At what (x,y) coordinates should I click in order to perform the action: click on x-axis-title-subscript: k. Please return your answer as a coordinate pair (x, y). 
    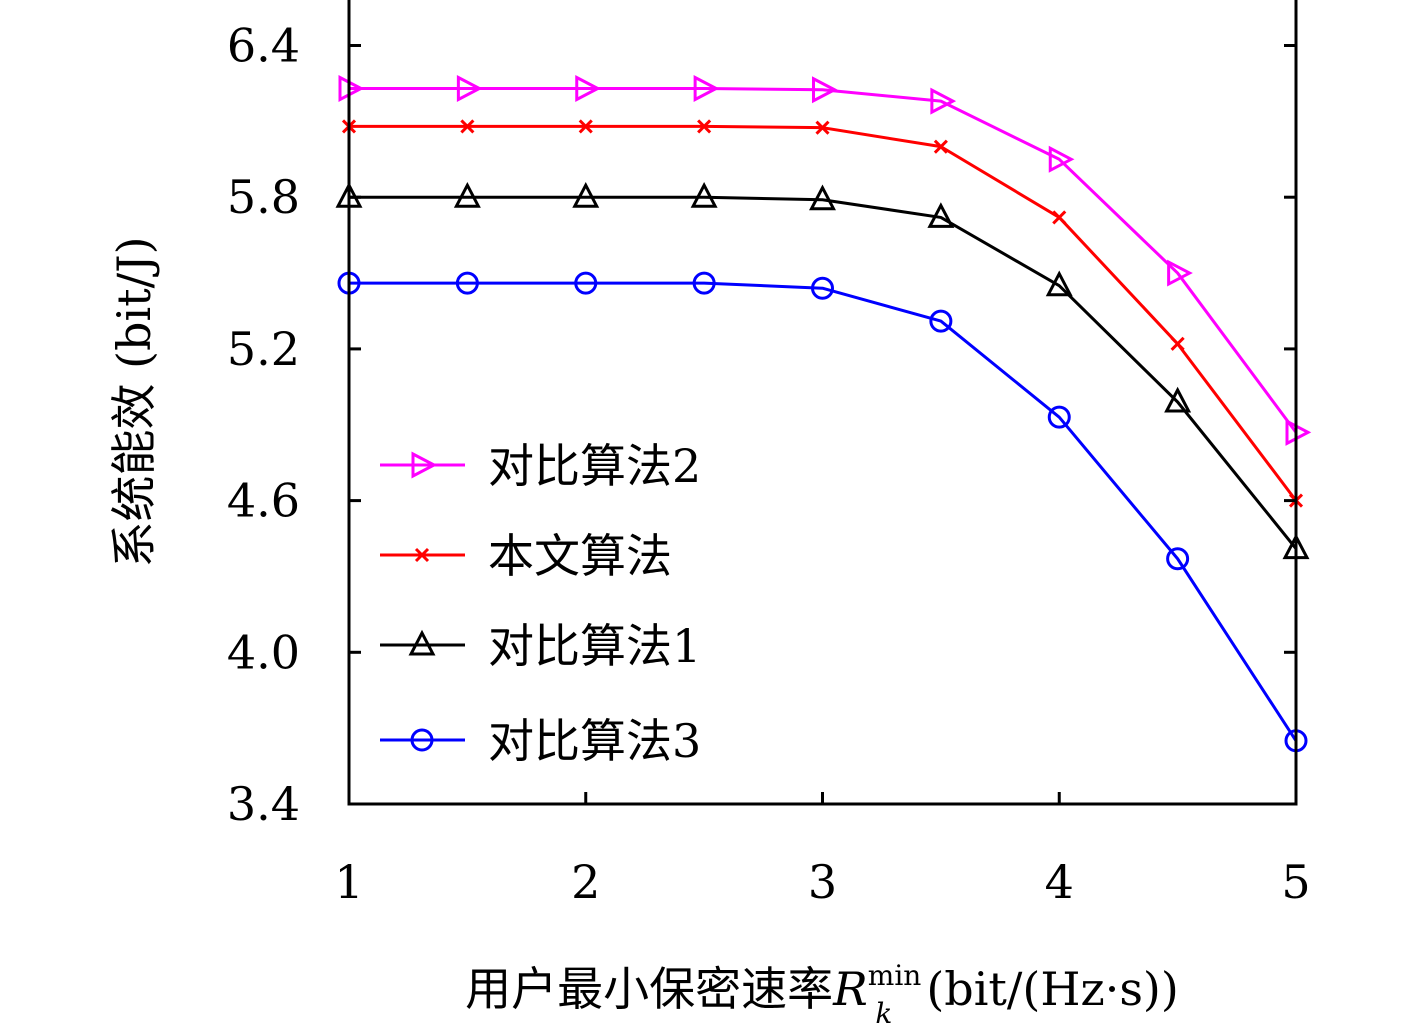
    Looking at the image, I should click on (883, 1010).